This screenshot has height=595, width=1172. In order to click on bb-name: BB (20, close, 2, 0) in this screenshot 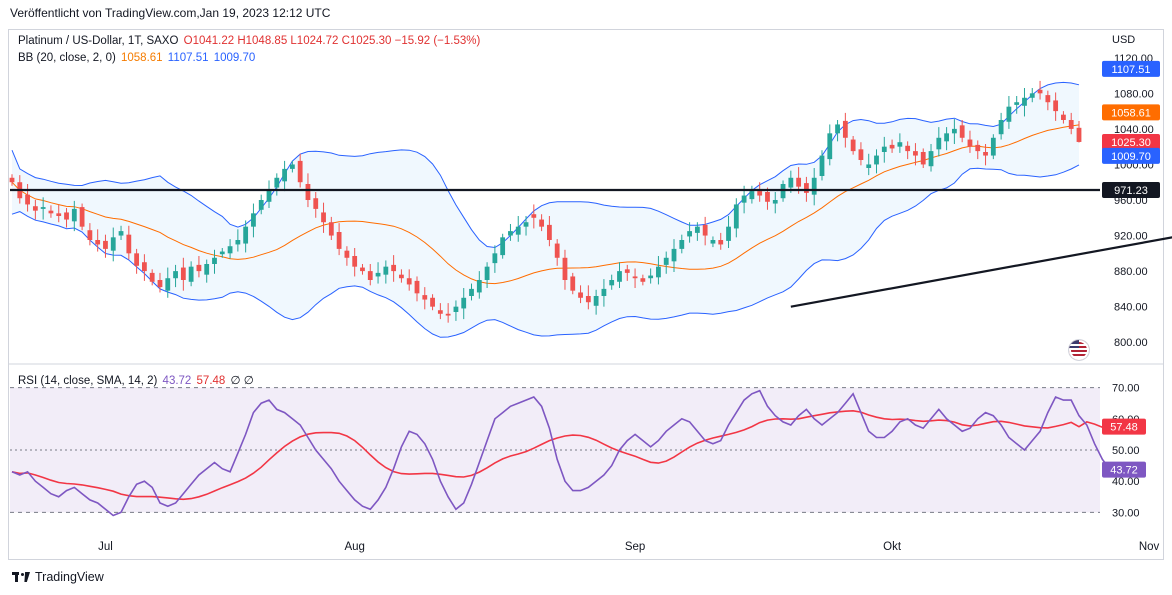, I will do `click(67, 58)`.